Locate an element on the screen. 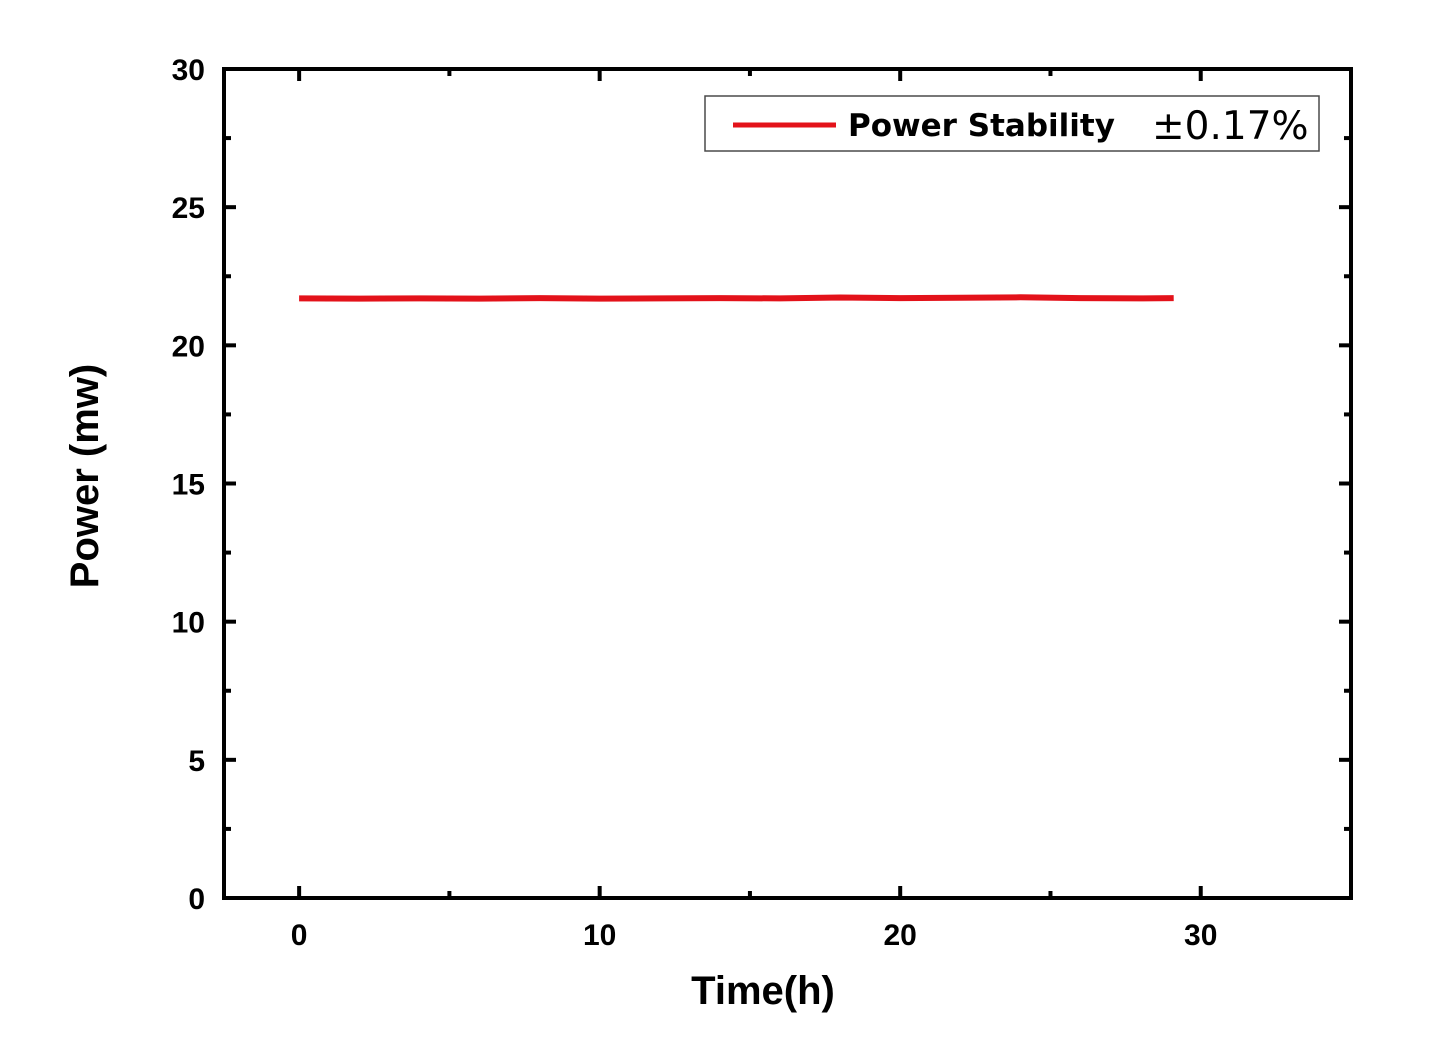 Image resolution: width=1434 pixels, height=1040 pixels. x-tick-label: 10 is located at coordinates (599, 935).